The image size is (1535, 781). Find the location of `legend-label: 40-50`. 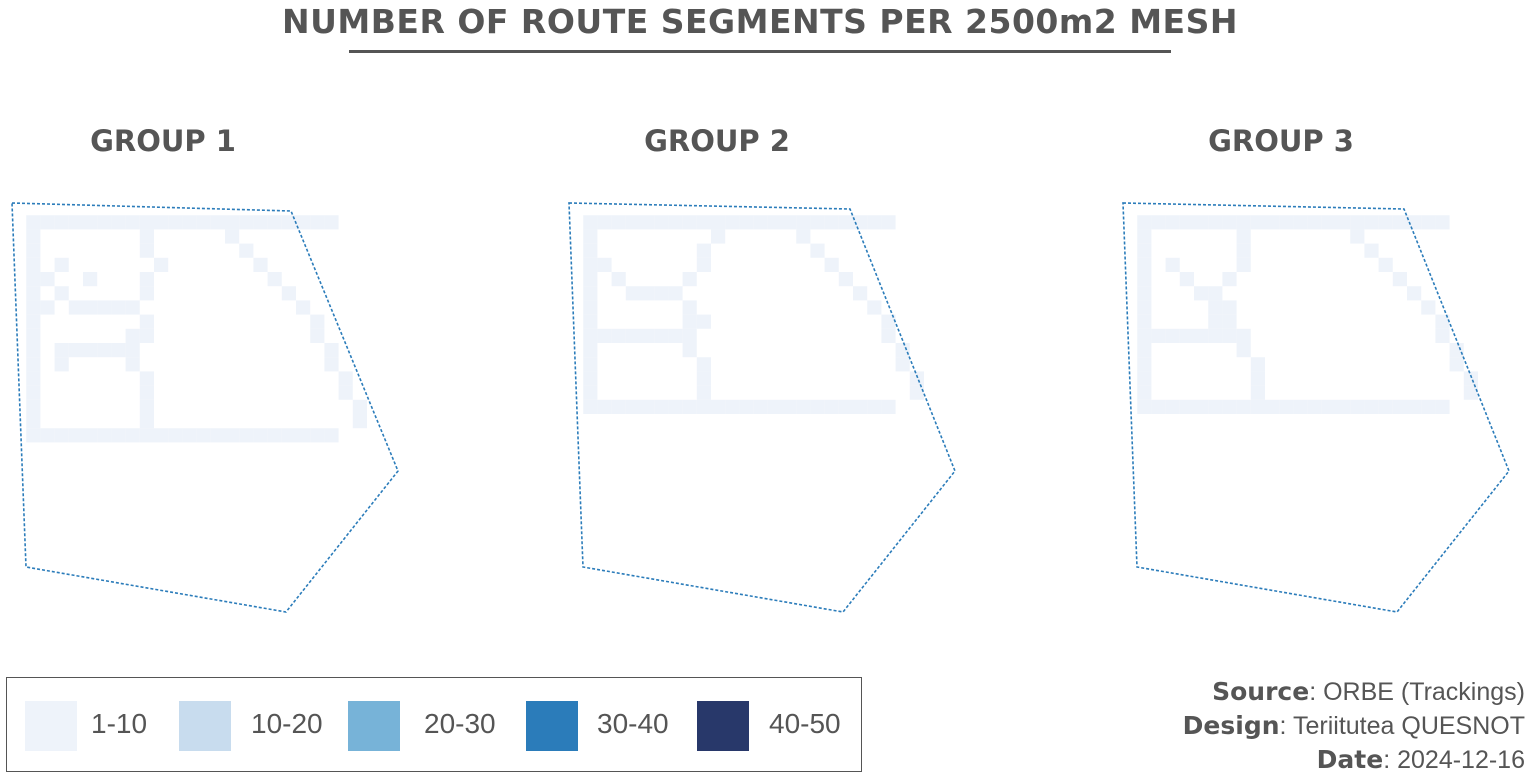

legend-label: 40-50 is located at coordinates (805, 723).